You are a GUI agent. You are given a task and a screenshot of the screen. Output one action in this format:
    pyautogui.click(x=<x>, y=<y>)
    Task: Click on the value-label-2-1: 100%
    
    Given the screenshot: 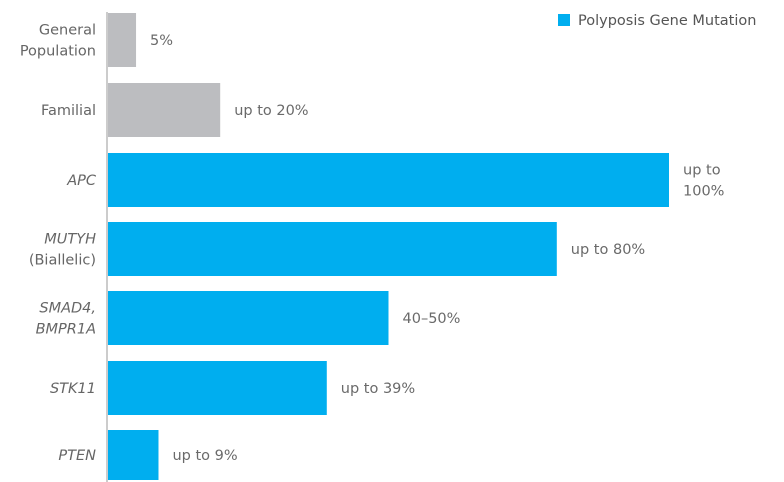 What is the action you would take?
    pyautogui.click(x=703, y=192)
    